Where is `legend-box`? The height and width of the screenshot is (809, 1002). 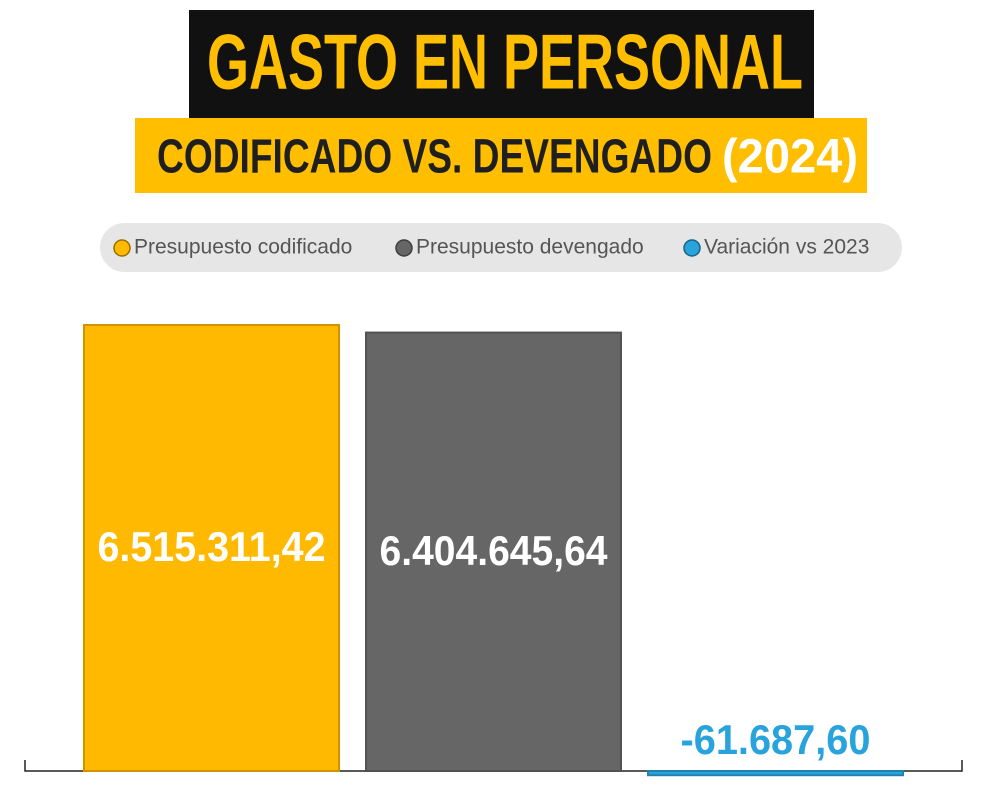 legend-box is located at coordinates (501, 247).